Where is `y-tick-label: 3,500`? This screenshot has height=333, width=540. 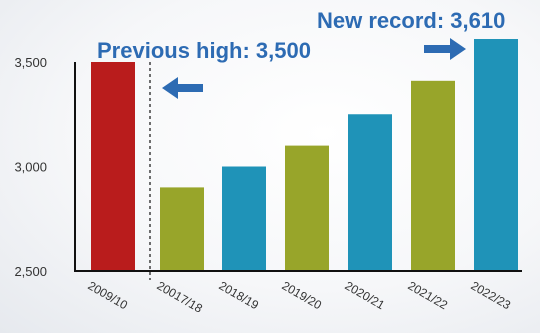
y-tick-label: 3,500 is located at coordinates (30, 62).